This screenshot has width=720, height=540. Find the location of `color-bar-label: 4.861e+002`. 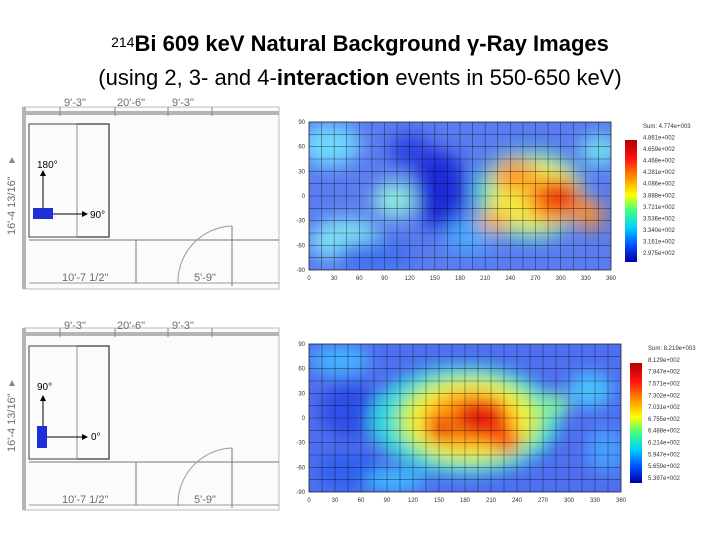

color-bar-label: 4.861e+002 is located at coordinates (659, 139).